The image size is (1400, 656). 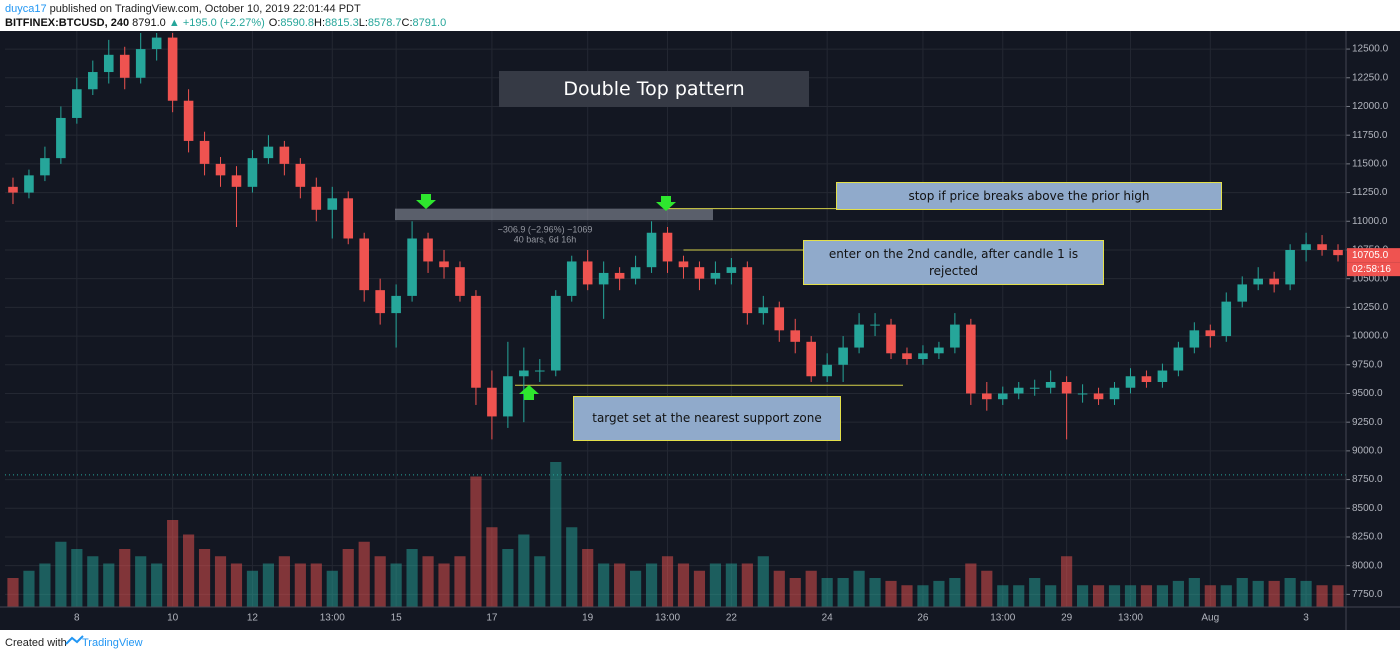 I want to click on x-tick-label: 26, so click(x=923, y=618).